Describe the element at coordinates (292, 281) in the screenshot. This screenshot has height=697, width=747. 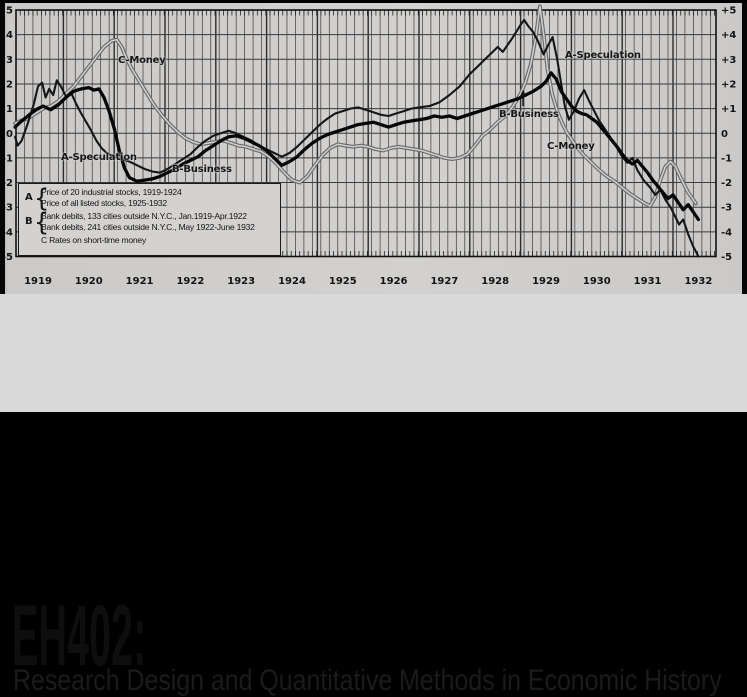
I see `svg-text: 1924` at that location.